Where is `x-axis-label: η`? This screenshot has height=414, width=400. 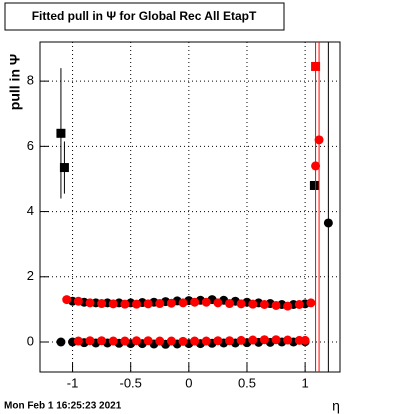 x-axis-label: η is located at coordinates (336, 406).